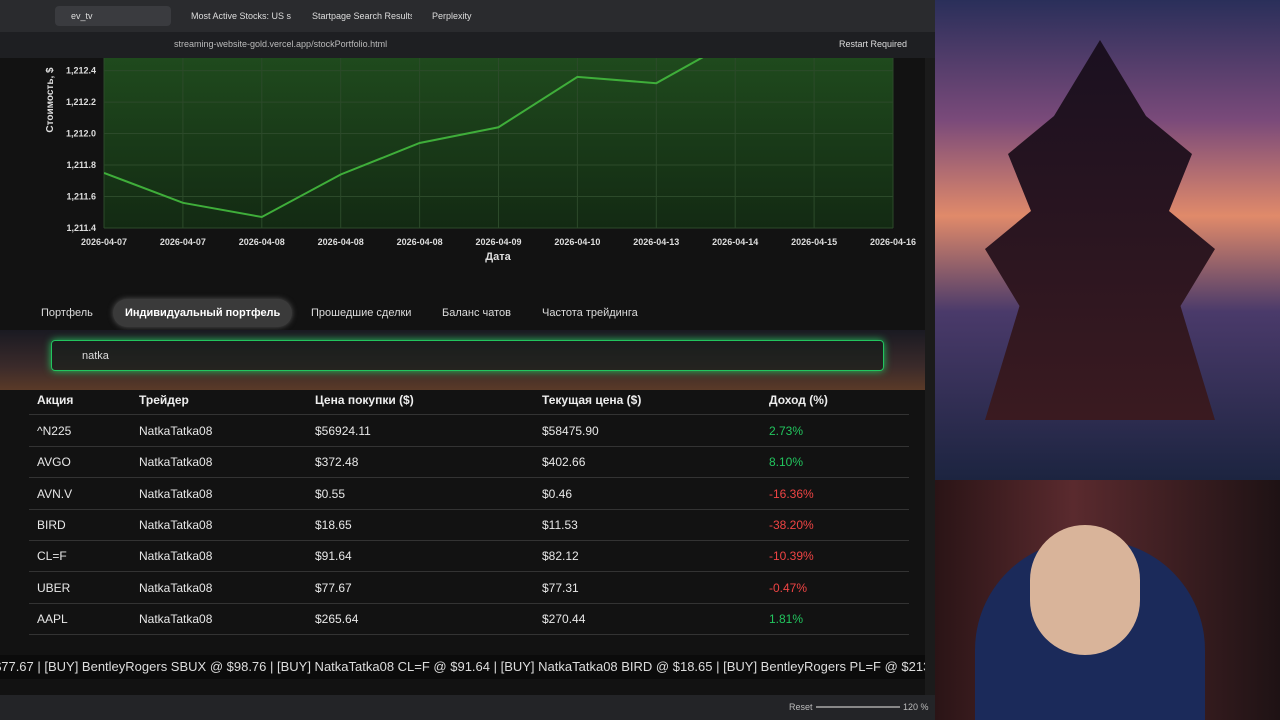 The height and width of the screenshot is (720, 1280). I want to click on browser-tab: Startpage Search Results, so click(362, 16).